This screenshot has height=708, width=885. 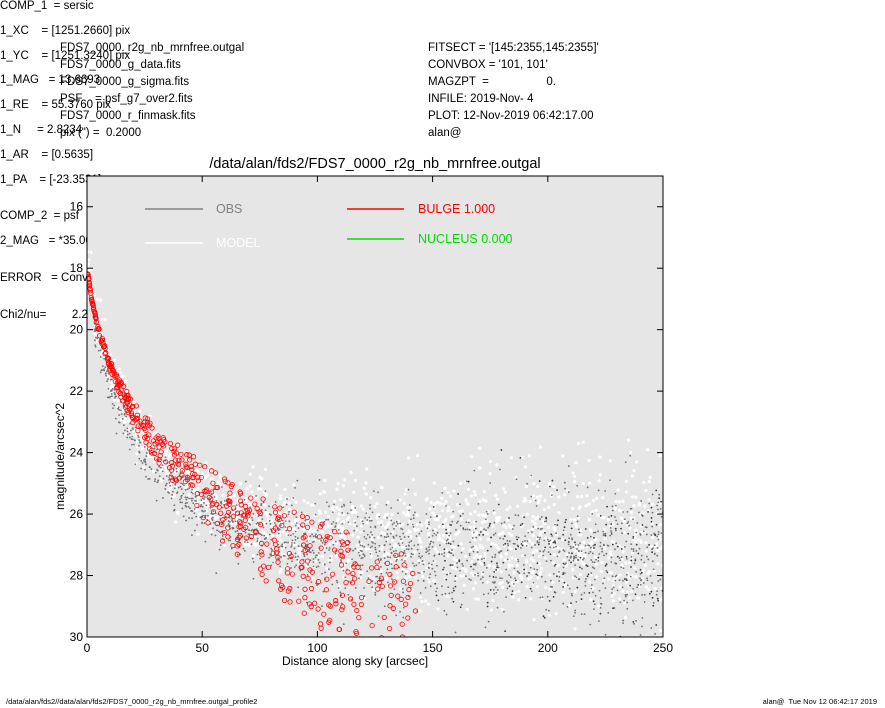 What do you see at coordinates (445, 133) in the screenshot?
I see `header-mid-line: alan@` at bounding box center [445, 133].